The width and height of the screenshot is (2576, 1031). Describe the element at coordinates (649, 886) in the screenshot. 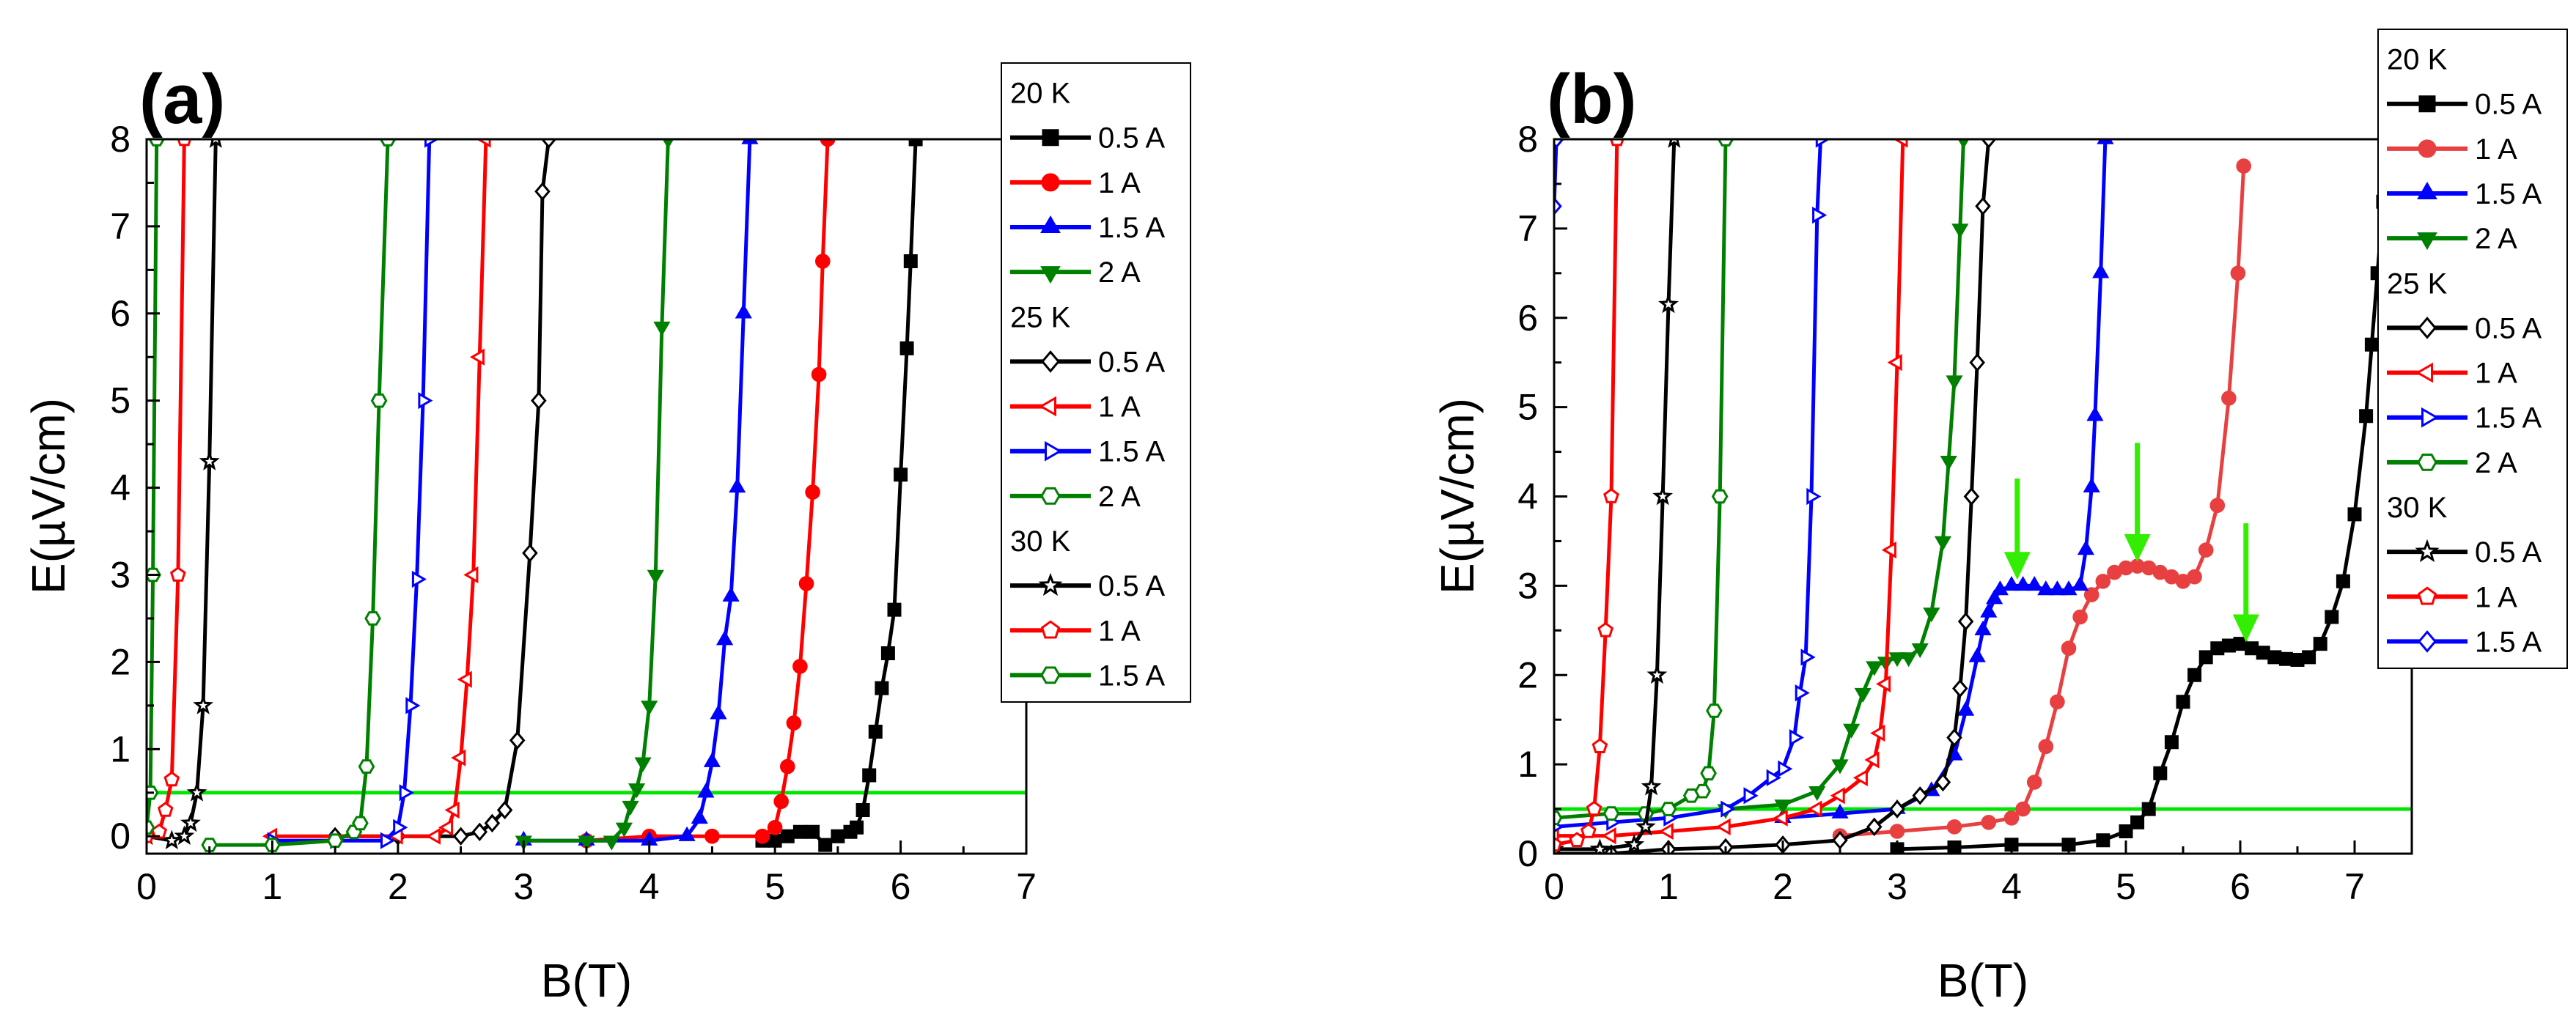

I see `x-tick-label: 4` at that location.